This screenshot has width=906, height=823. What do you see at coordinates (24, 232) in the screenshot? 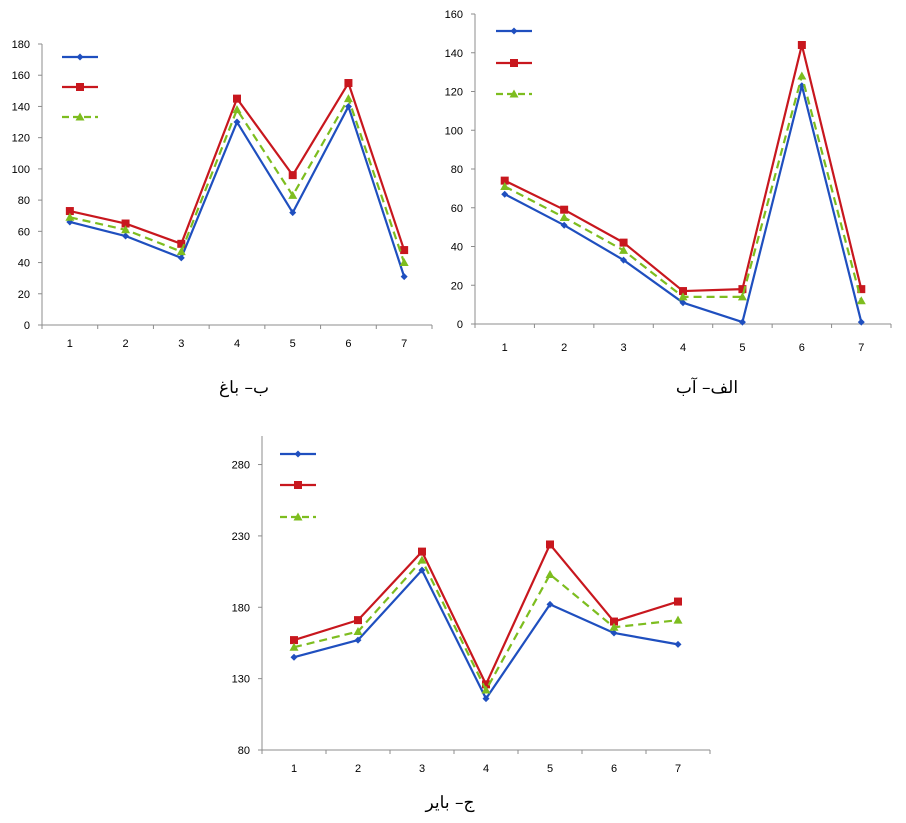
I see `y-tick-label: 60` at bounding box center [24, 232].